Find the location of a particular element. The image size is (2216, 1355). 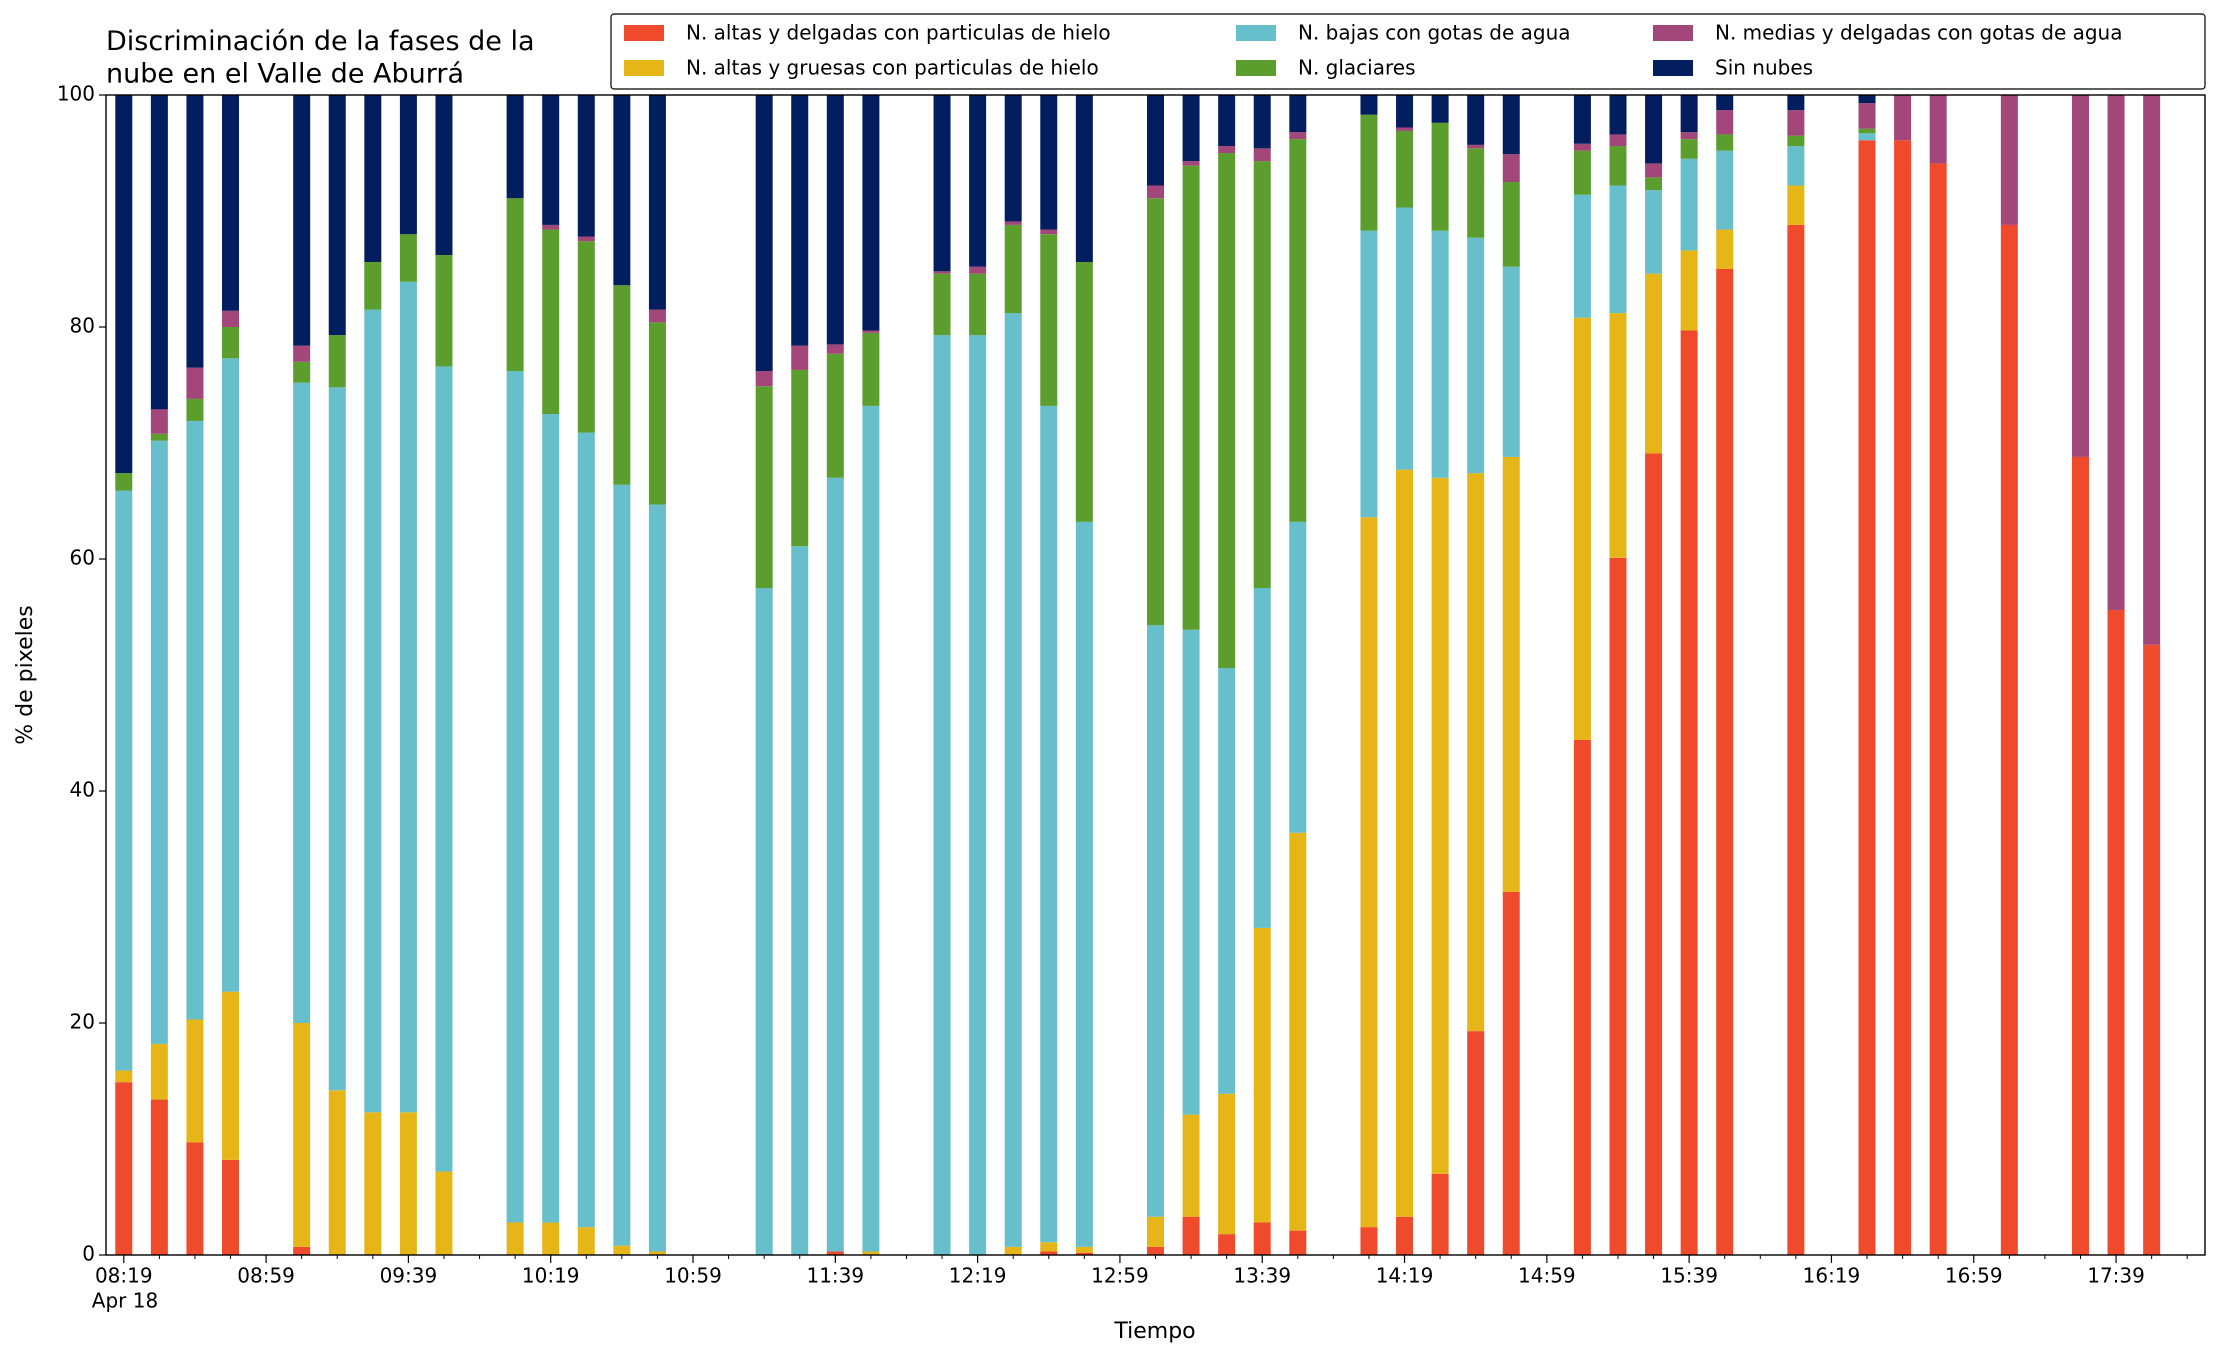

x-tick-label: 17:39 is located at coordinates (2116, 1276).